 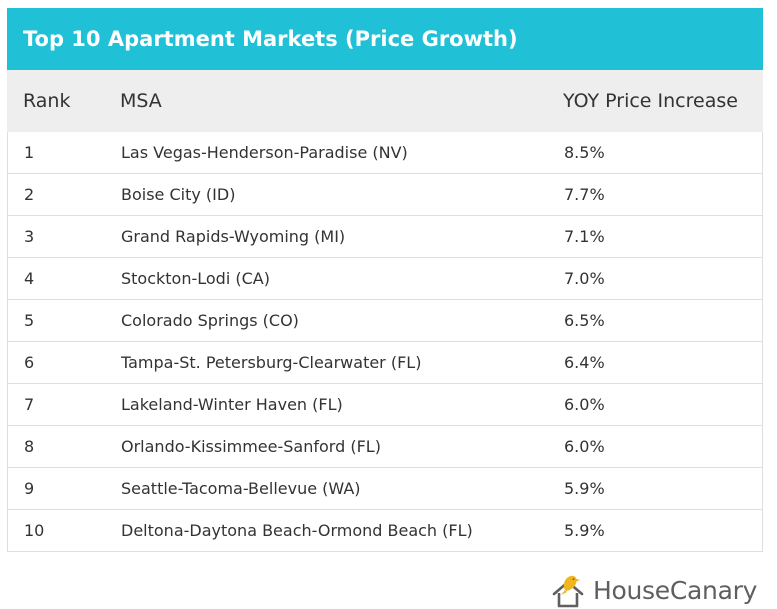 What do you see at coordinates (271, 362) in the screenshot?
I see `cell-msa: Tampa-St. Petersburg-Clearwater (FL)` at bounding box center [271, 362].